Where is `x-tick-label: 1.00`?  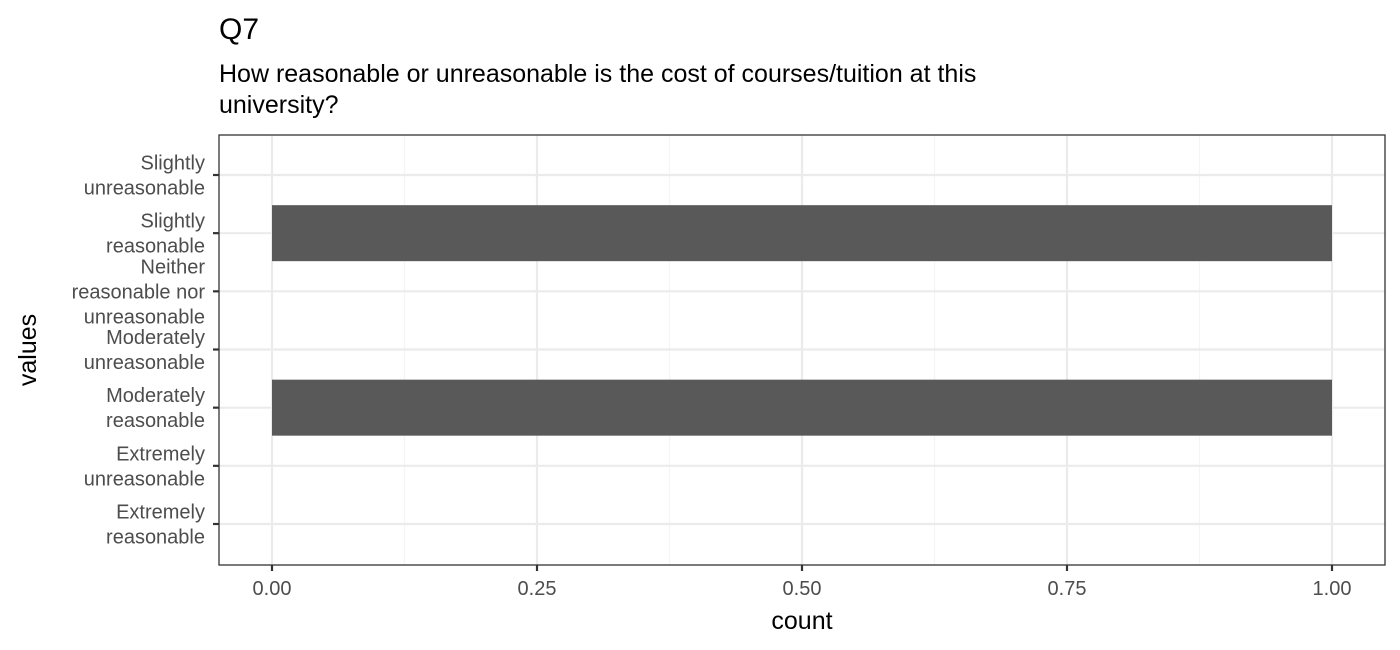 x-tick-label: 1.00 is located at coordinates (1332, 589).